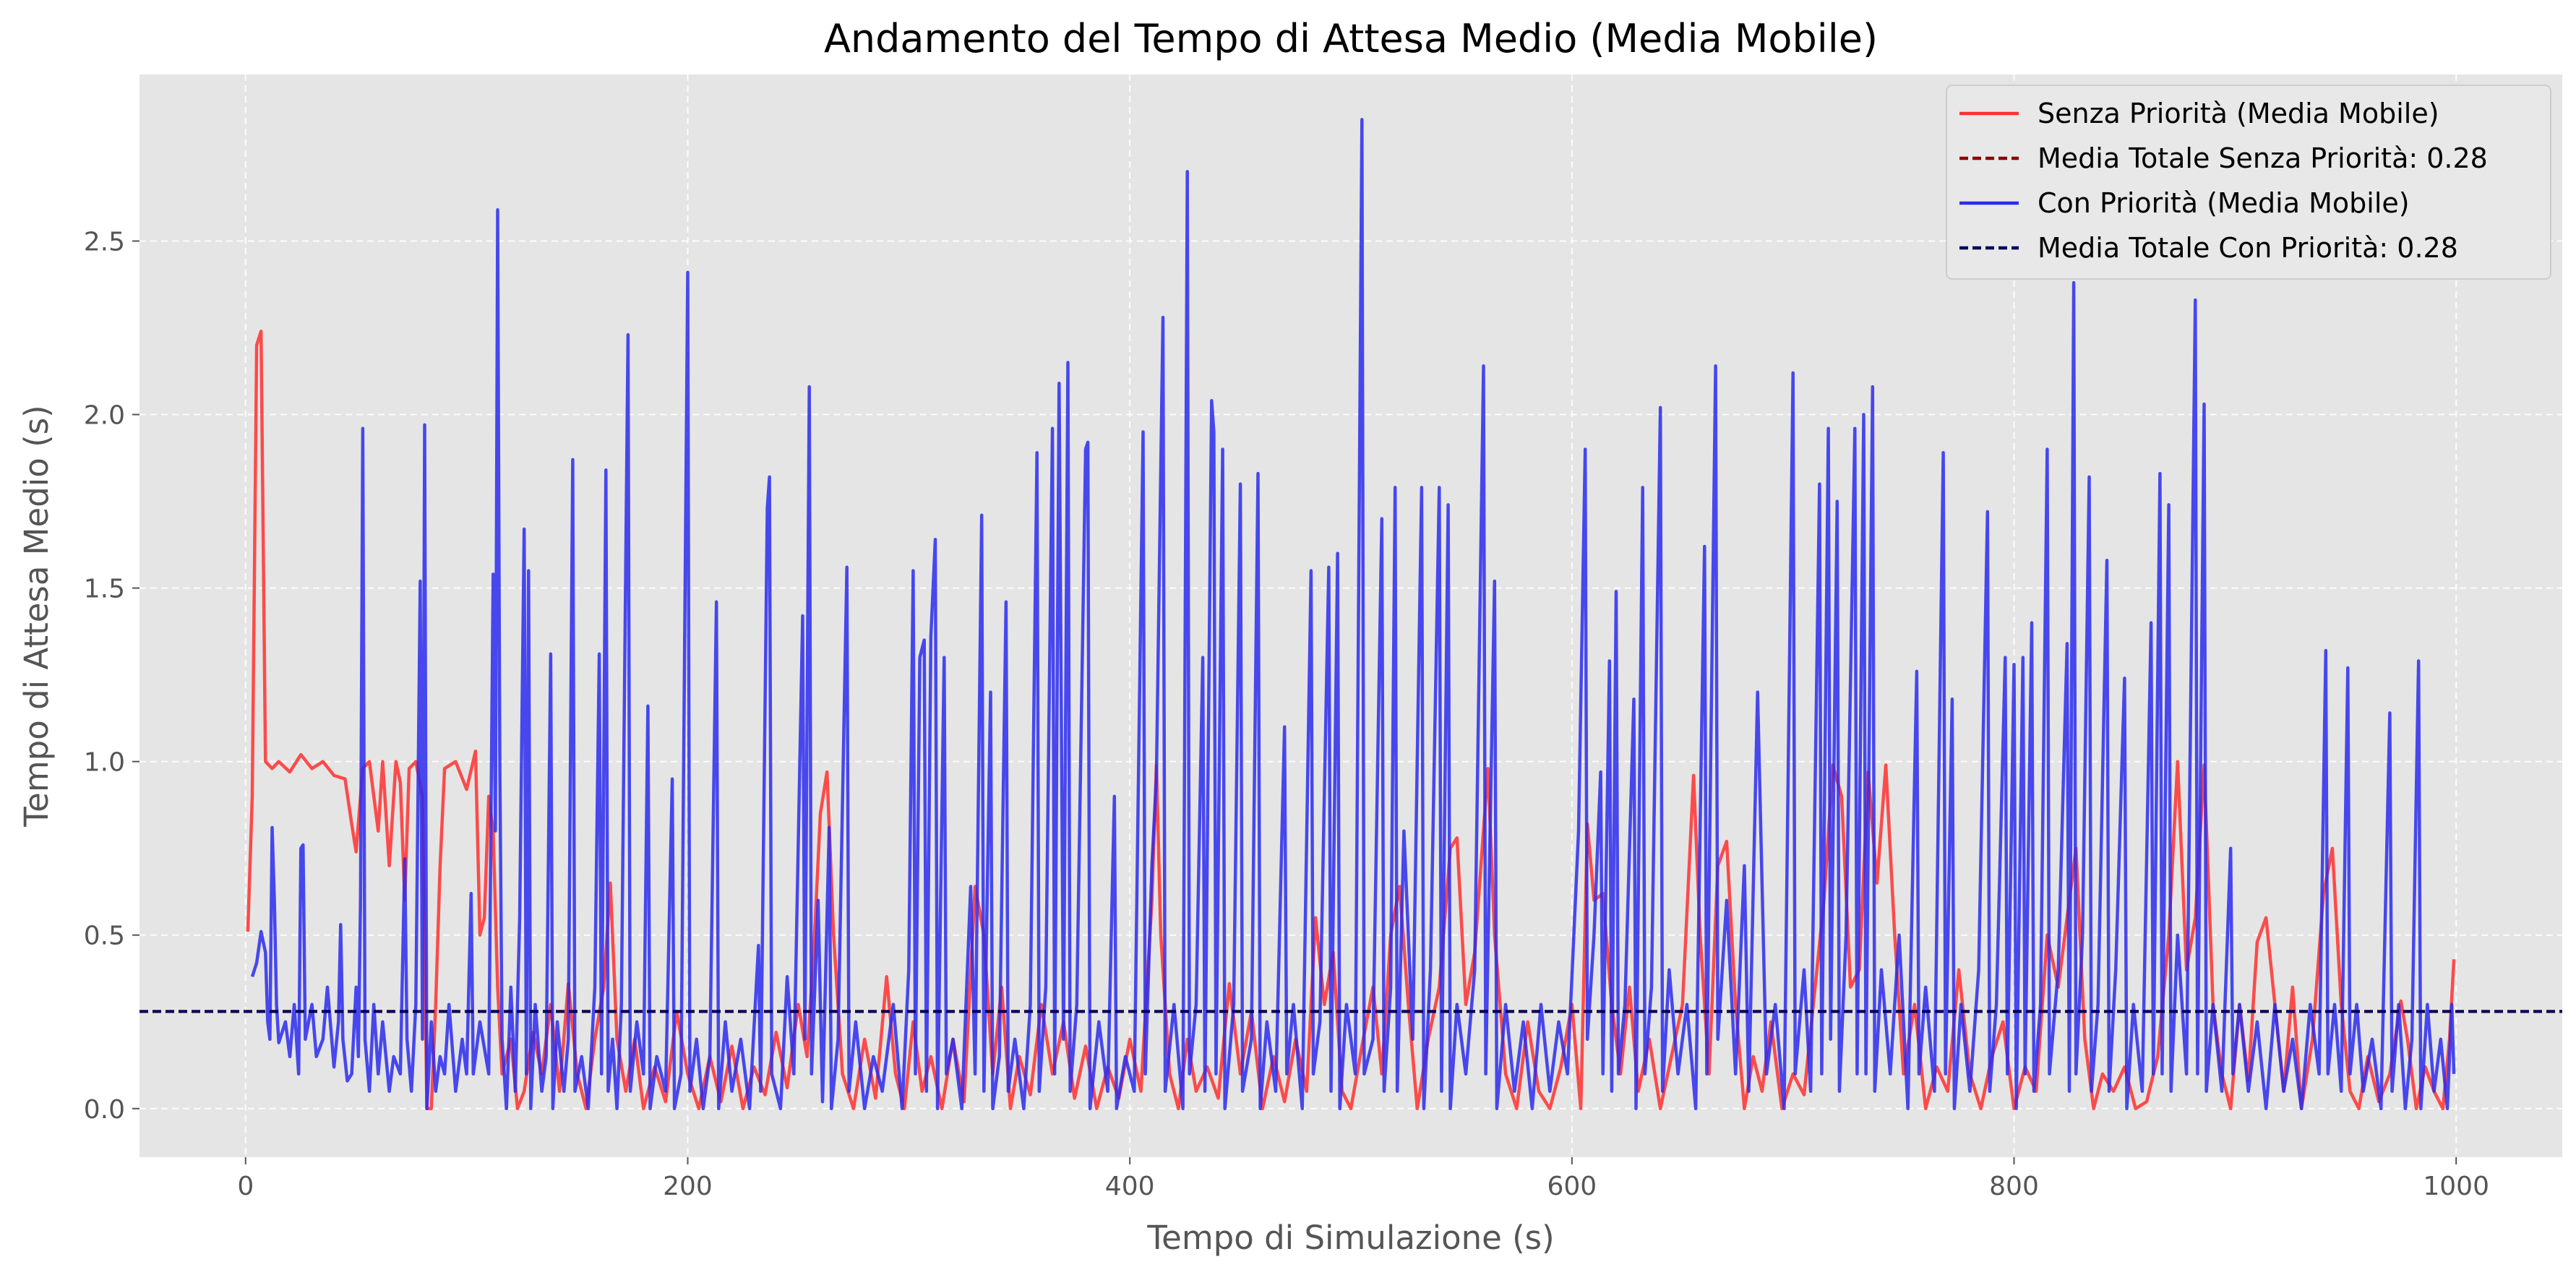 This screenshot has width=2576, height=1275. Describe the element at coordinates (1350, 1238) in the screenshot. I see `x-axis-label: Tempo di Simulazione (s)` at that location.